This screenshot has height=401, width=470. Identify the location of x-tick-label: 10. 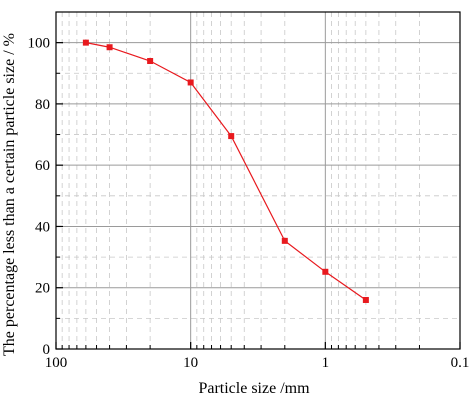
(190, 363).